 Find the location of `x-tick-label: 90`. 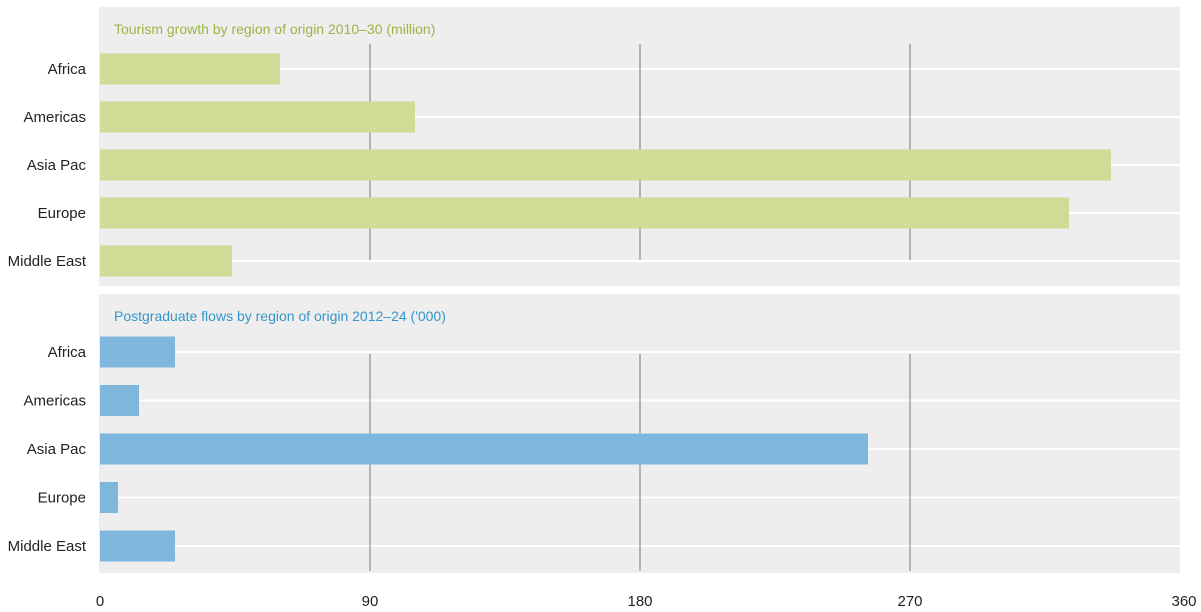

x-tick-label: 90 is located at coordinates (370, 601).